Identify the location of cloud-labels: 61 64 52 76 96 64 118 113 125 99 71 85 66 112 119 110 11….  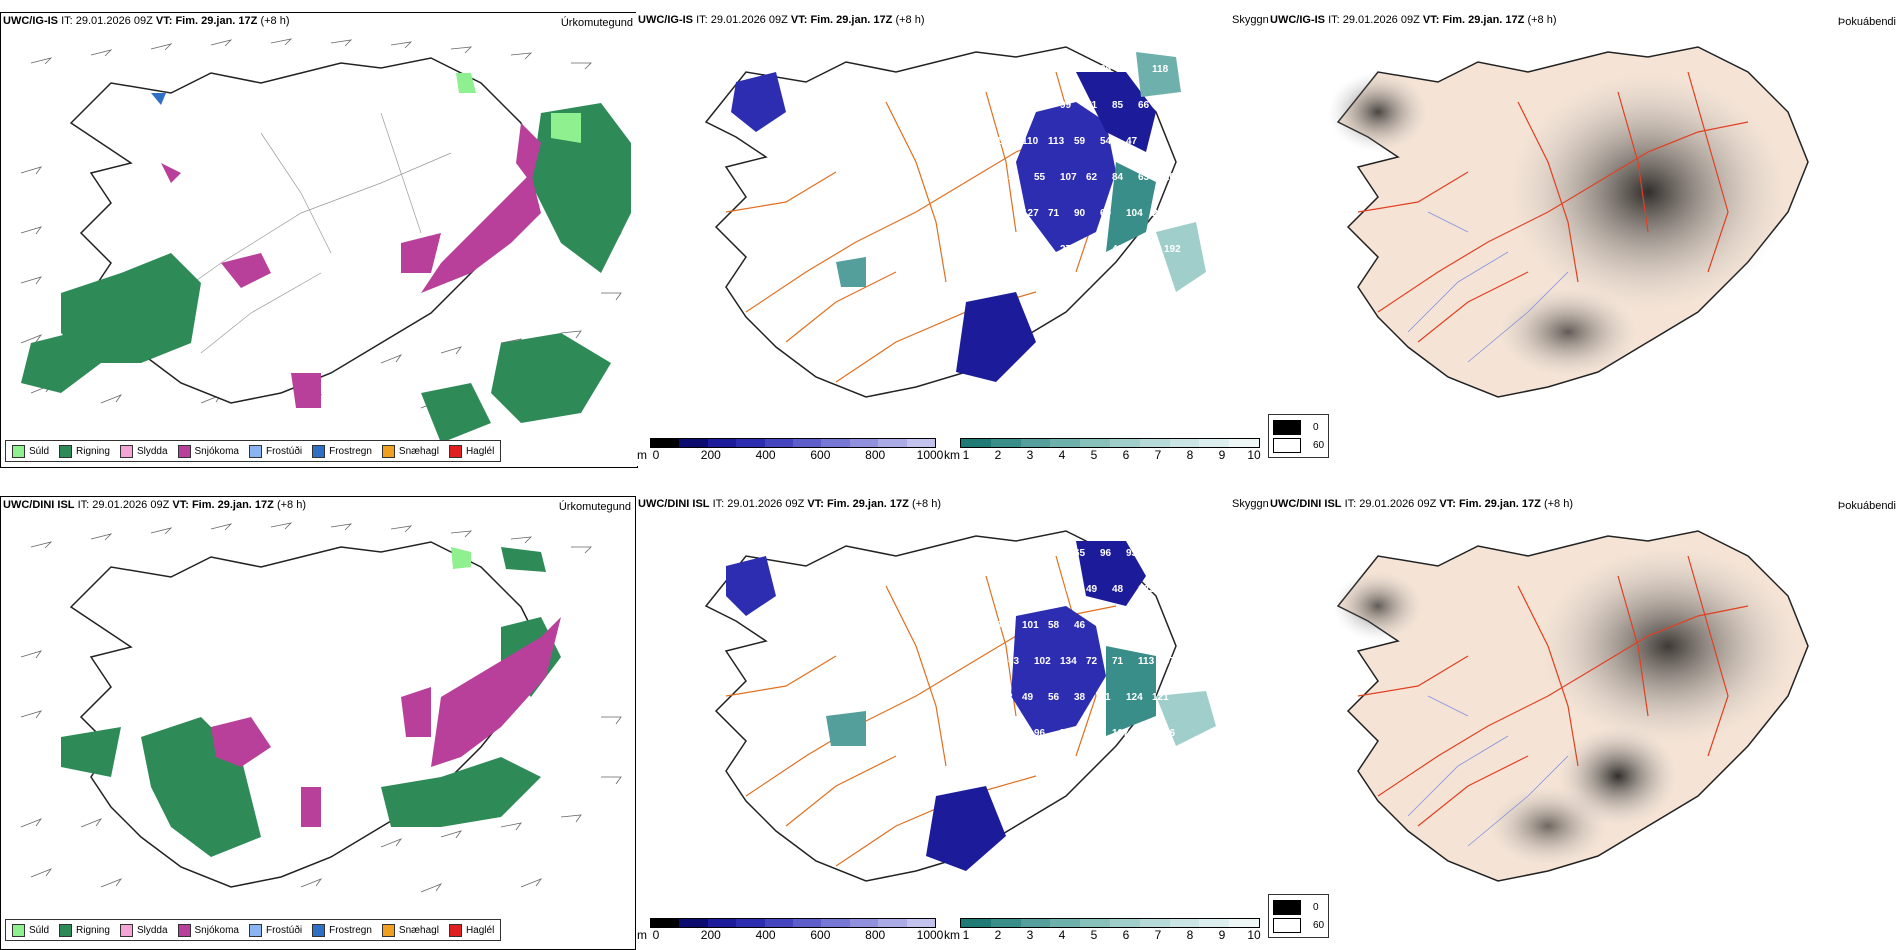
(1088, 177).